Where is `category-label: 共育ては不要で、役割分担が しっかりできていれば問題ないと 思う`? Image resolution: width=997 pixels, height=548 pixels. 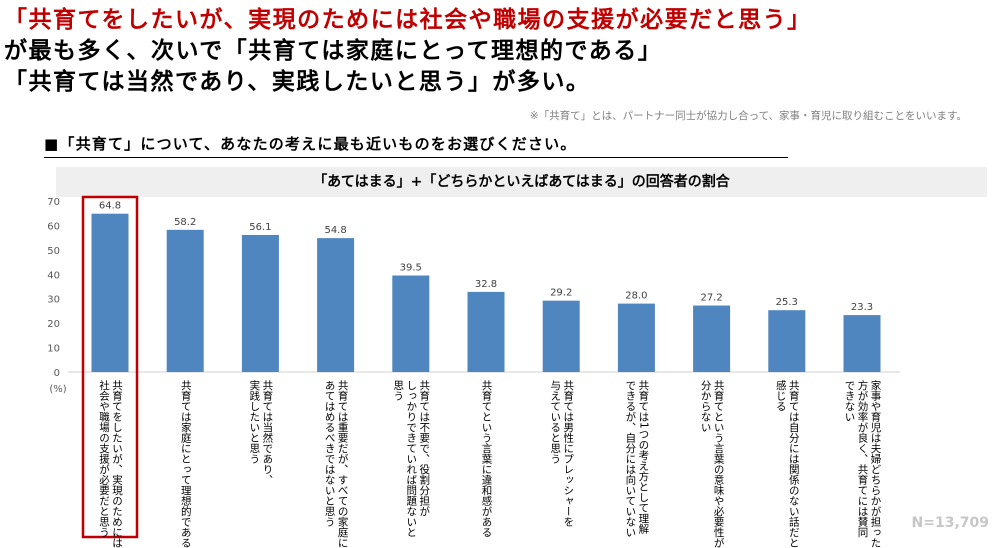
category-label: 共育ては不要で、役割分担が しっかりできていれば問題ないと 思う is located at coordinates (411, 459).